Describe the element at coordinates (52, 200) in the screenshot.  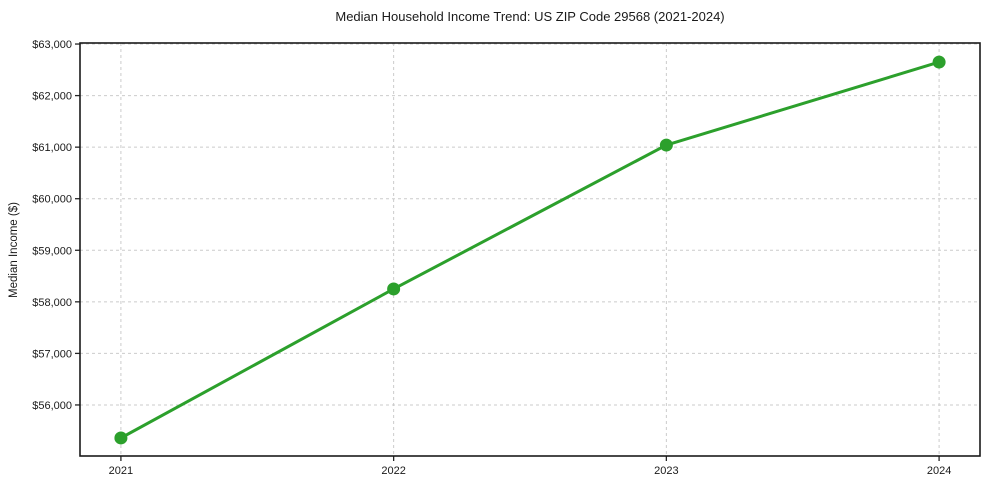
I see `y-tick-label: $60,000` at that location.